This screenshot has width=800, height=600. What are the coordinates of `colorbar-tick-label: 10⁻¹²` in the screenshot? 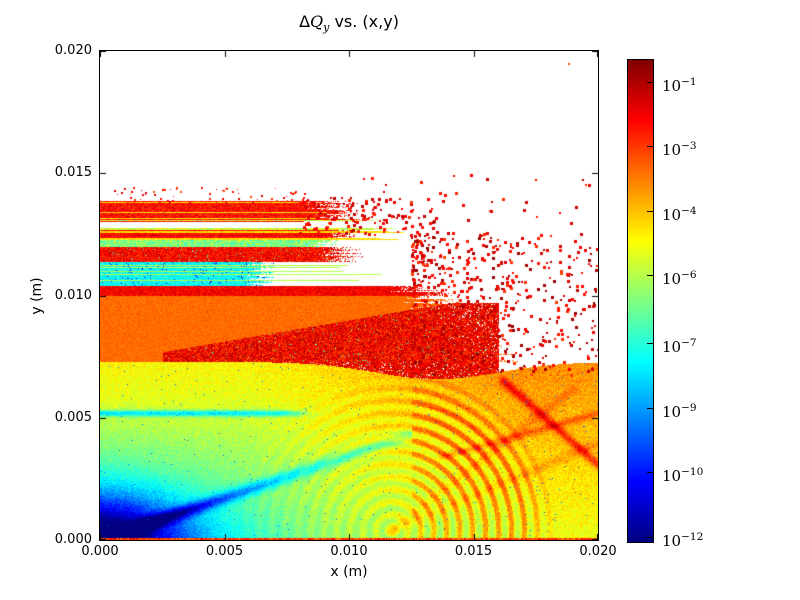 It's located at (683, 541).